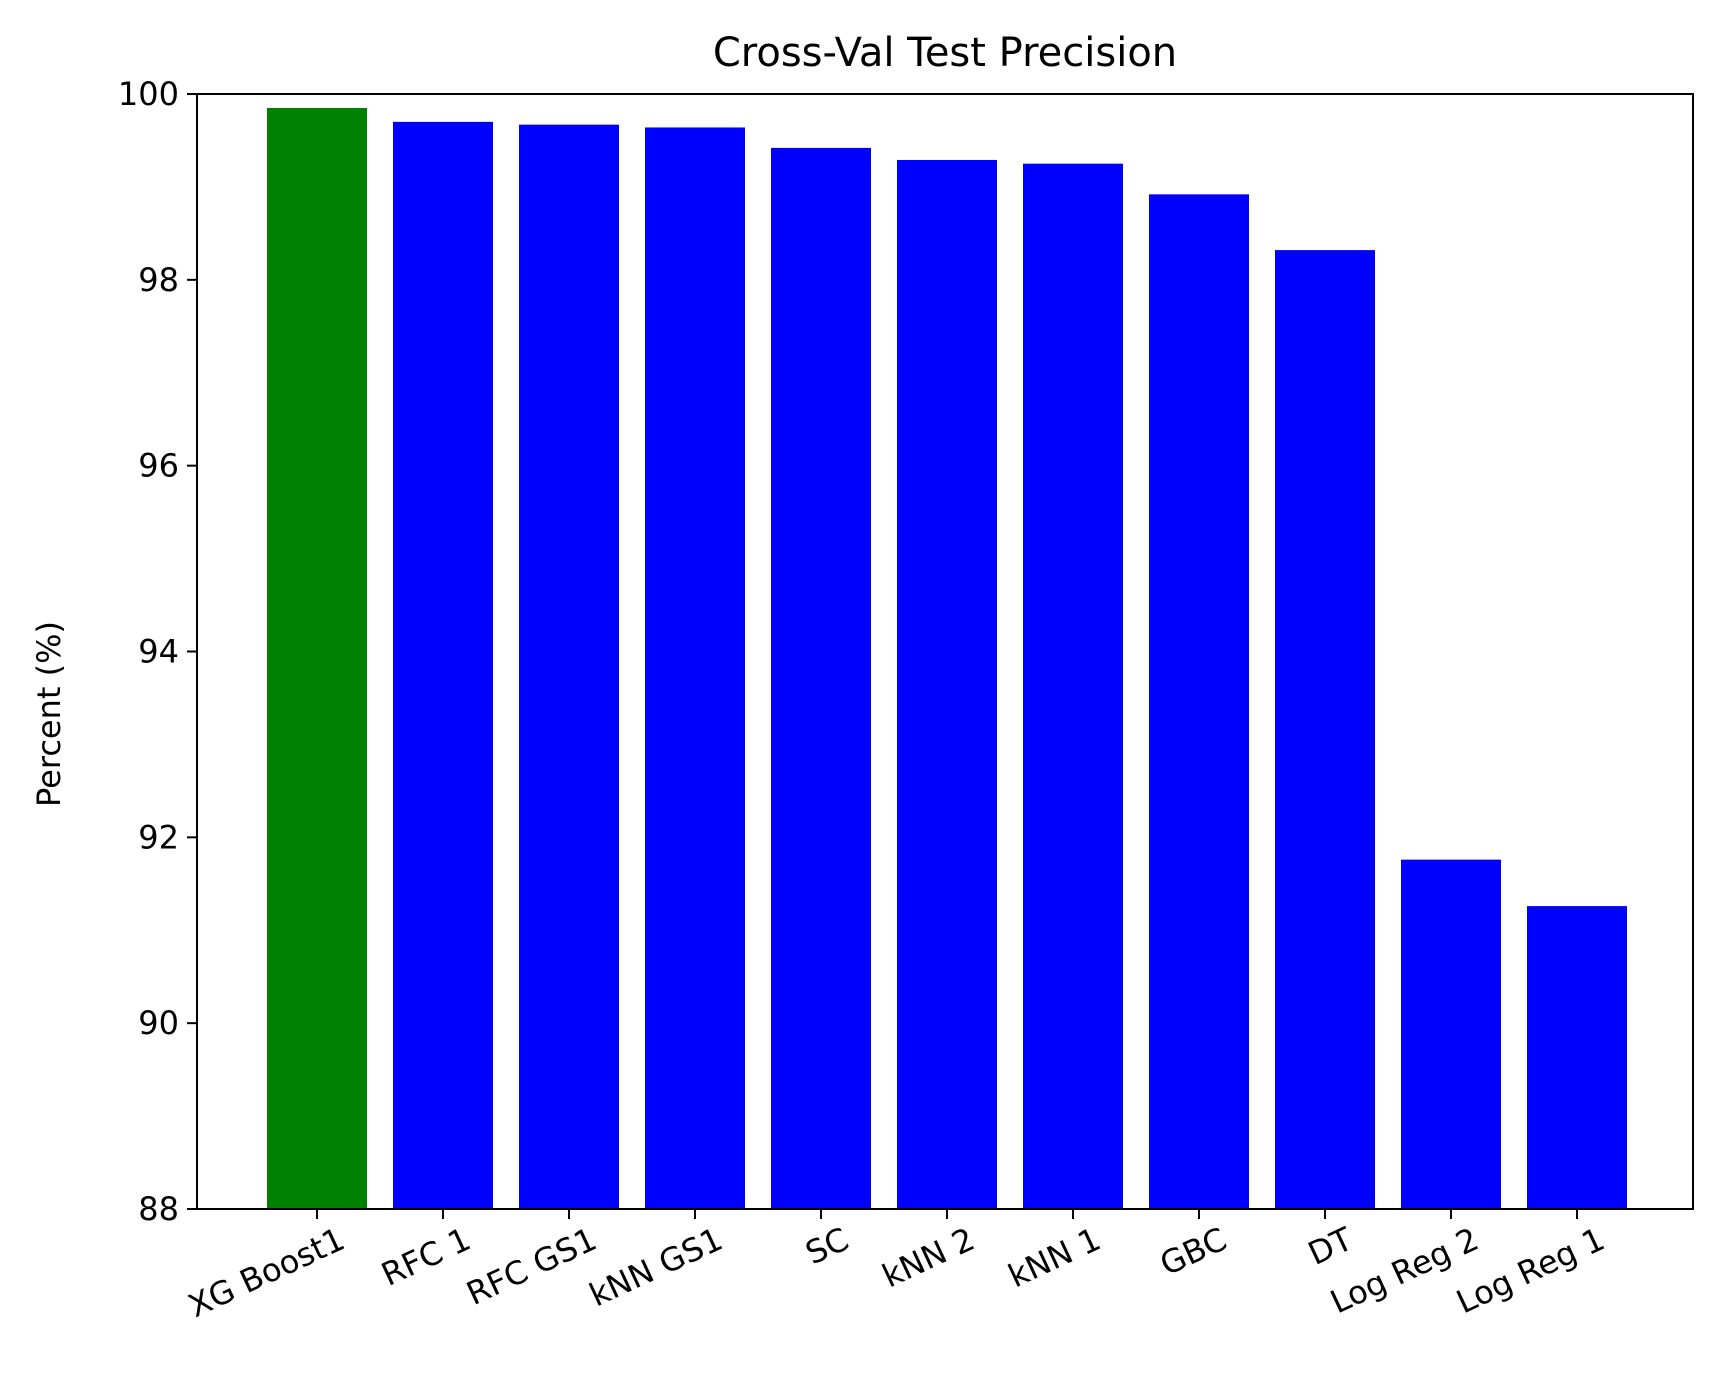 This screenshot has width=1715, height=1391. What do you see at coordinates (1199, 702) in the screenshot?
I see `bar-gbc` at bounding box center [1199, 702].